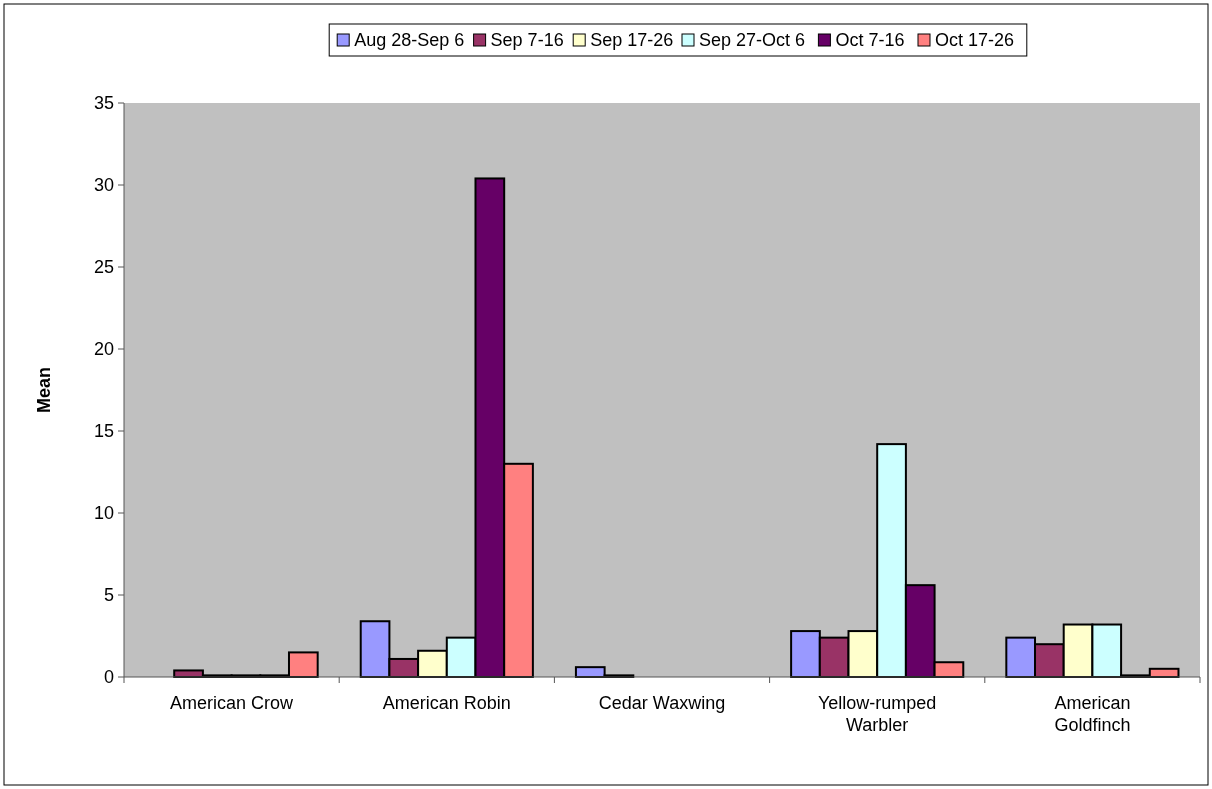 The height and width of the screenshot is (789, 1212). I want to click on x-tick-label: American Crow, so click(232, 703).